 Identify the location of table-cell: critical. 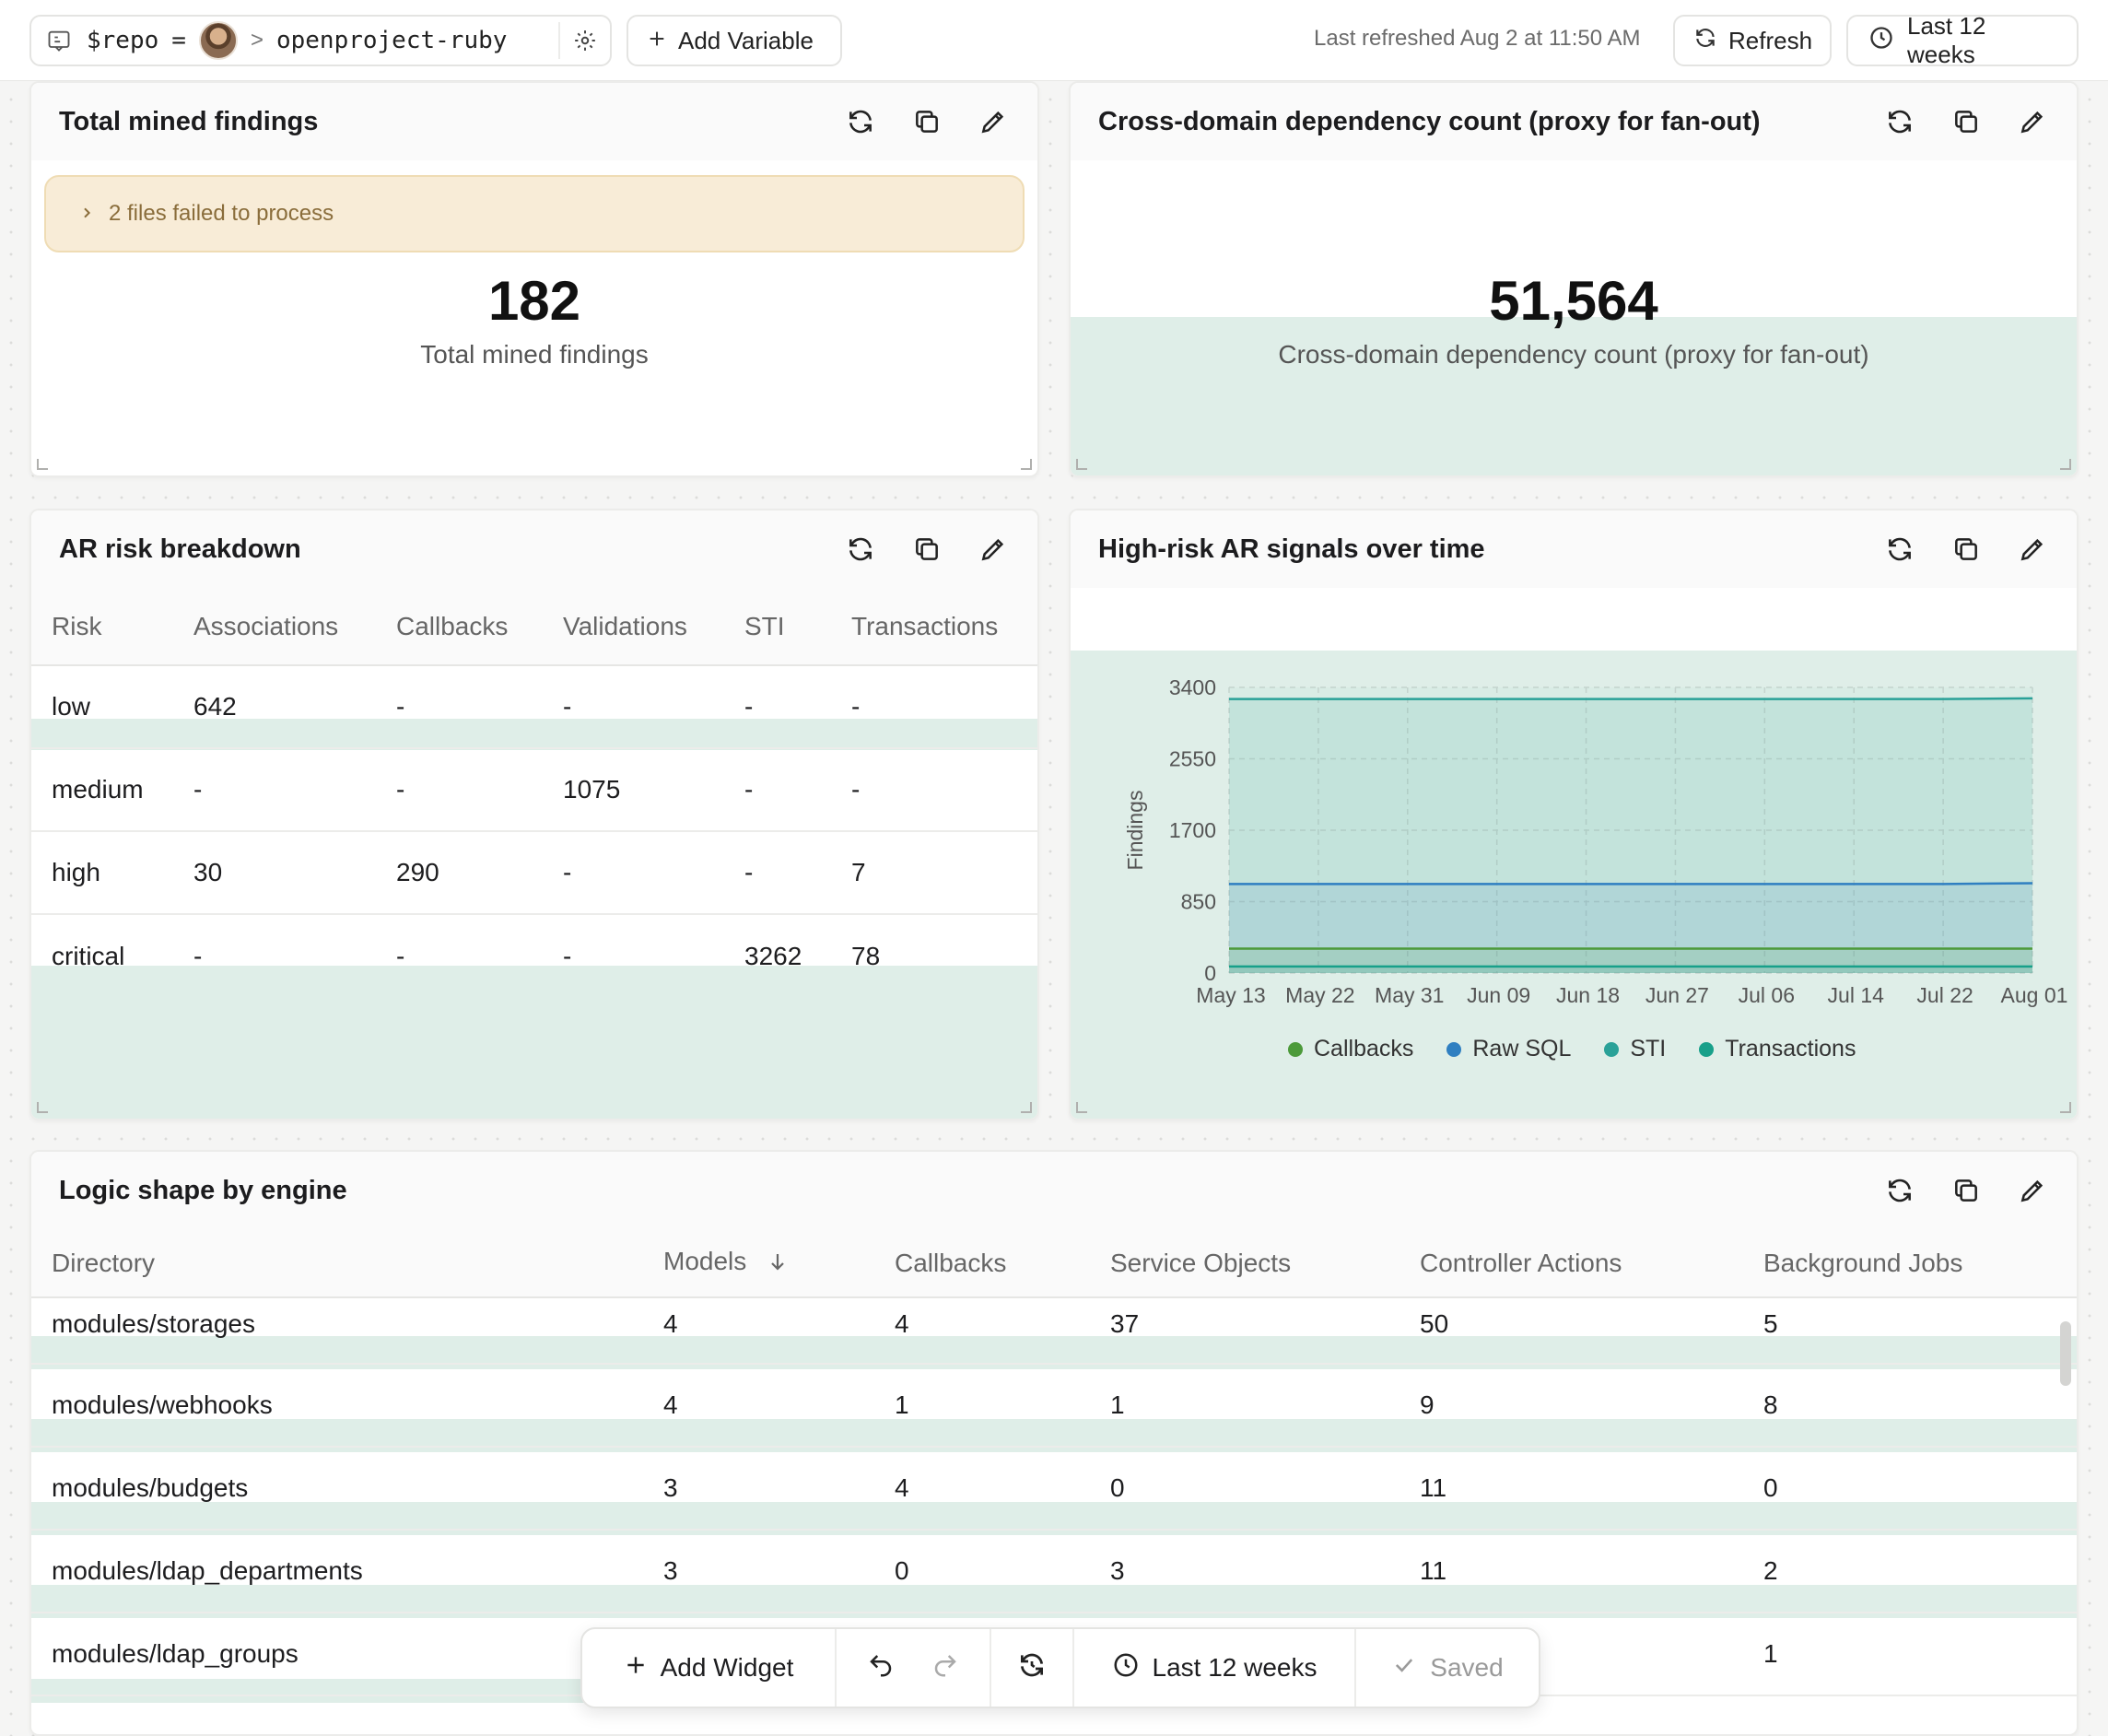
(89, 955).